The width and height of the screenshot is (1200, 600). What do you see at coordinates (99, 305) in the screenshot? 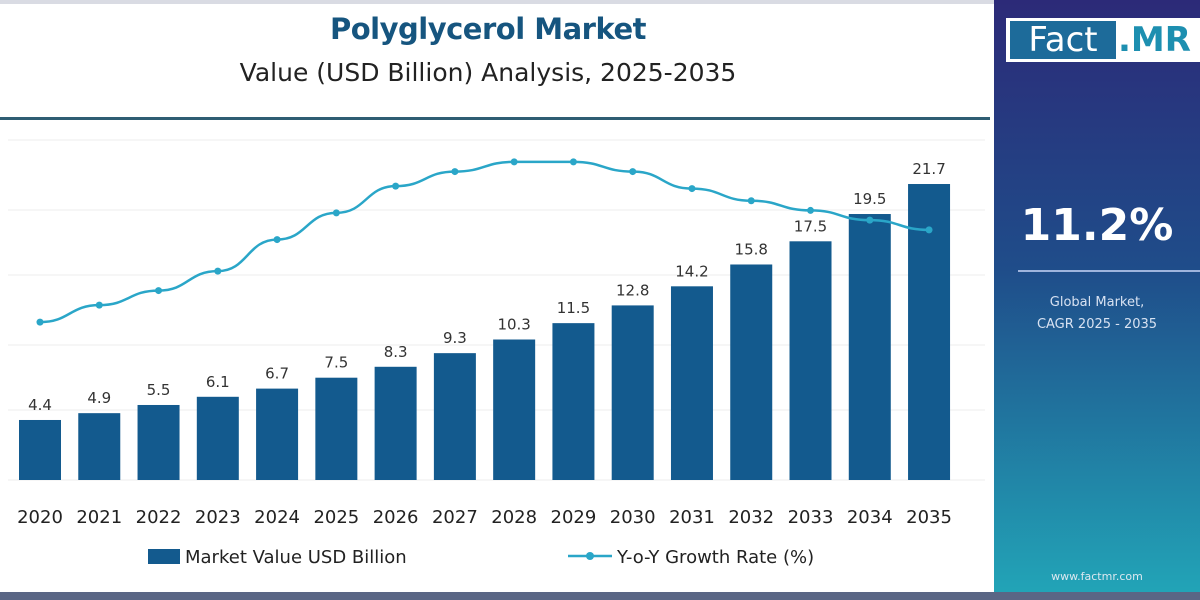
I see `growth-point-2021` at bounding box center [99, 305].